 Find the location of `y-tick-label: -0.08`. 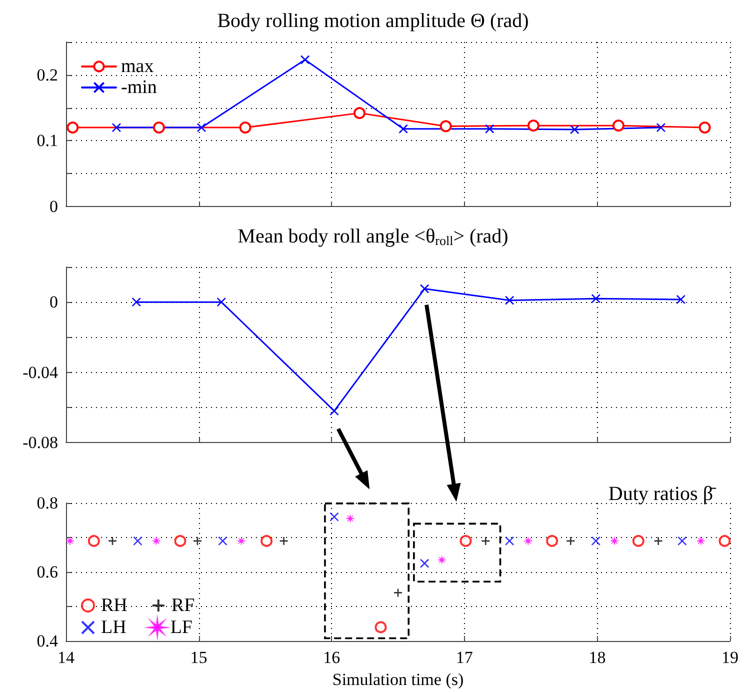

y-tick-label: -0.08 is located at coordinates (40, 442).